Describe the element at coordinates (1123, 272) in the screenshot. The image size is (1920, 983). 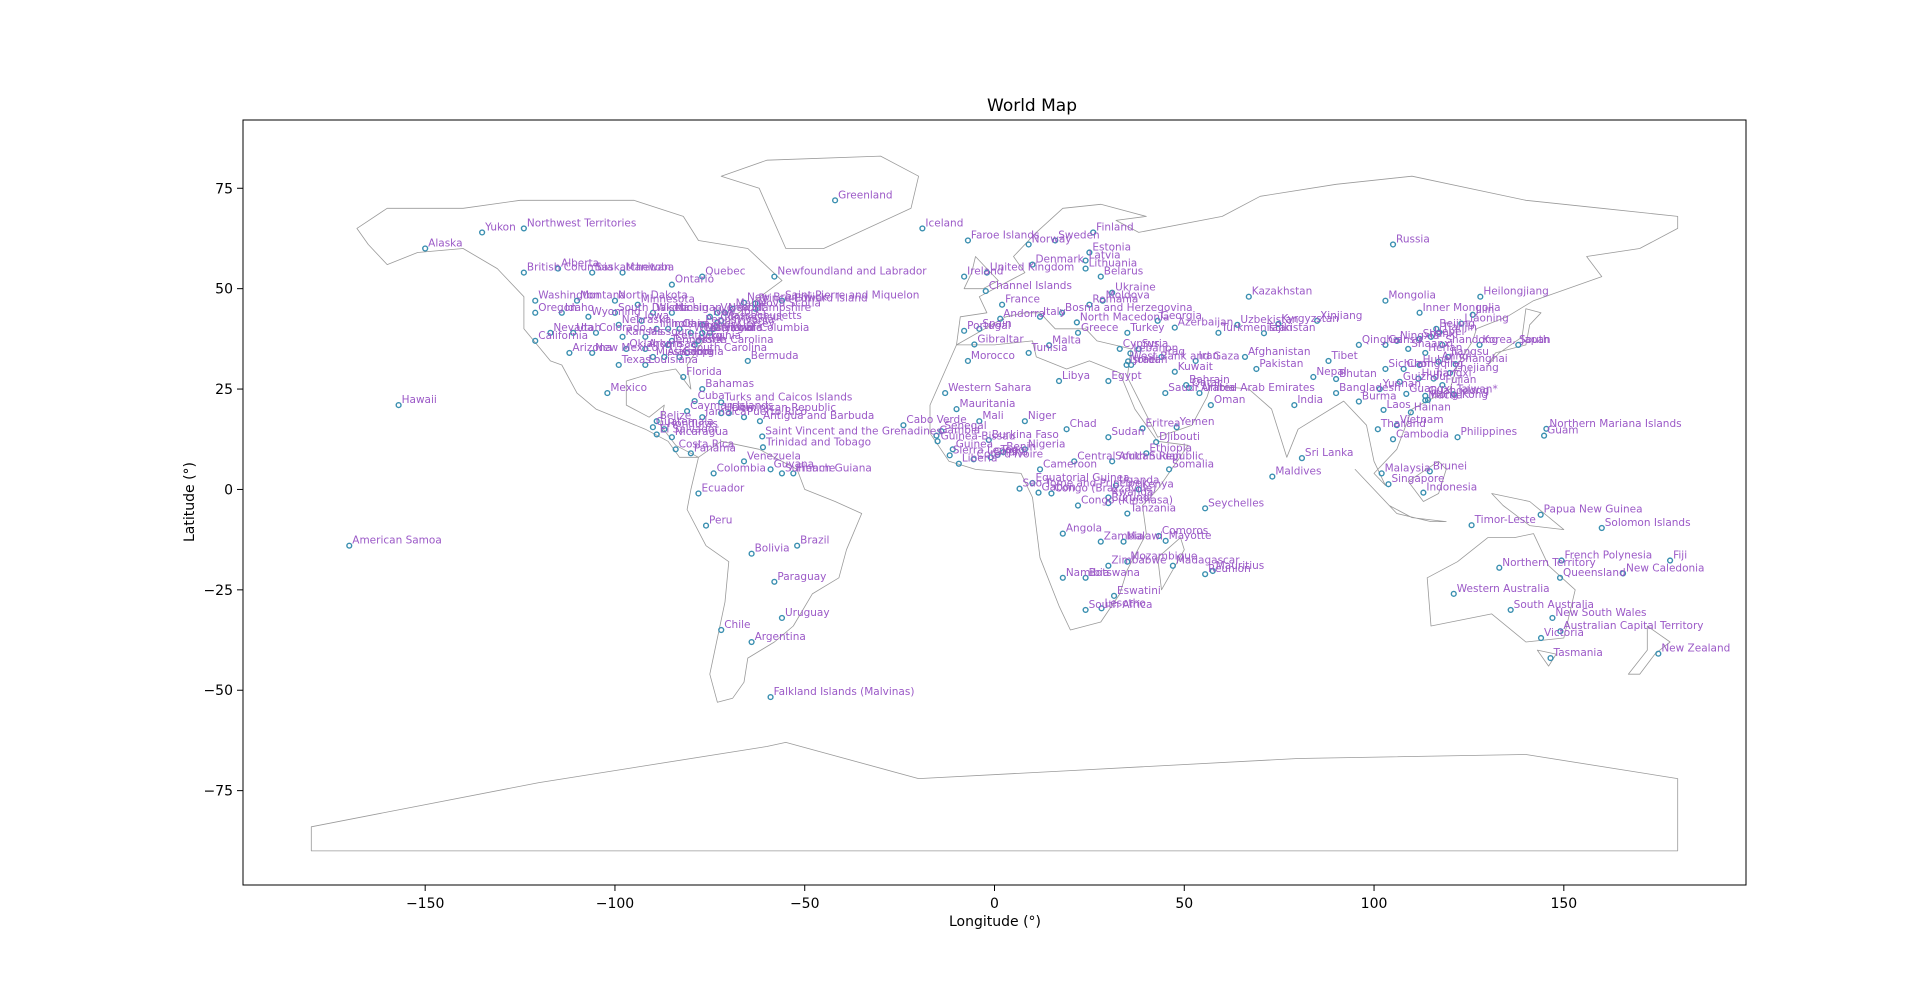
I see `place-label: Belarus` at that location.